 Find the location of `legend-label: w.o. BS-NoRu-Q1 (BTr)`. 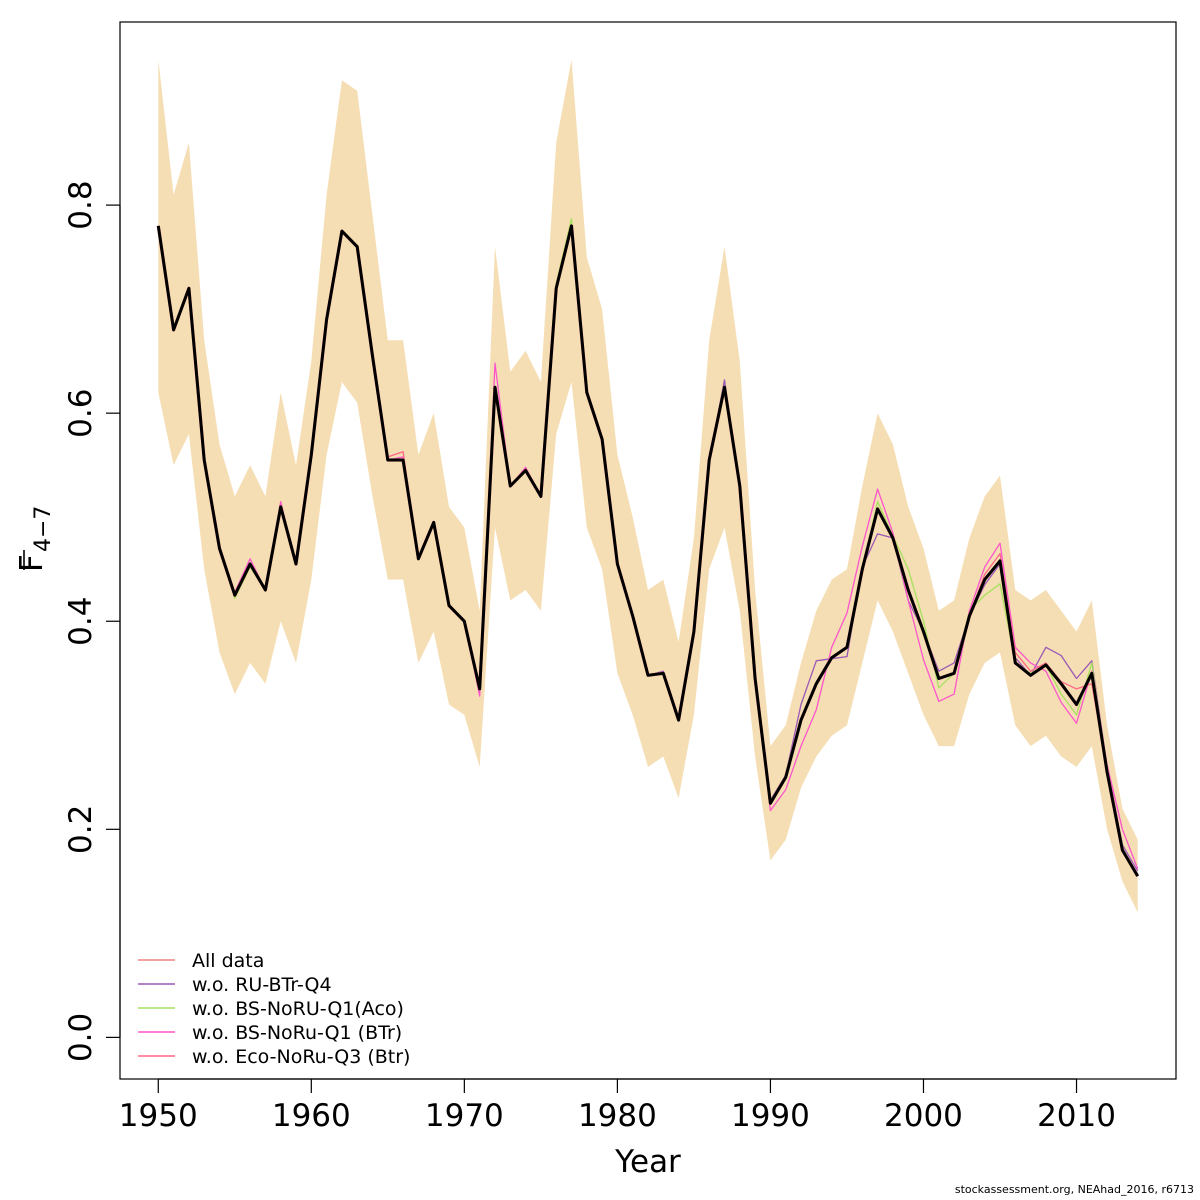

legend-label: w.o. BS-NoRu-Q1 (BTr) is located at coordinates (297, 1033).